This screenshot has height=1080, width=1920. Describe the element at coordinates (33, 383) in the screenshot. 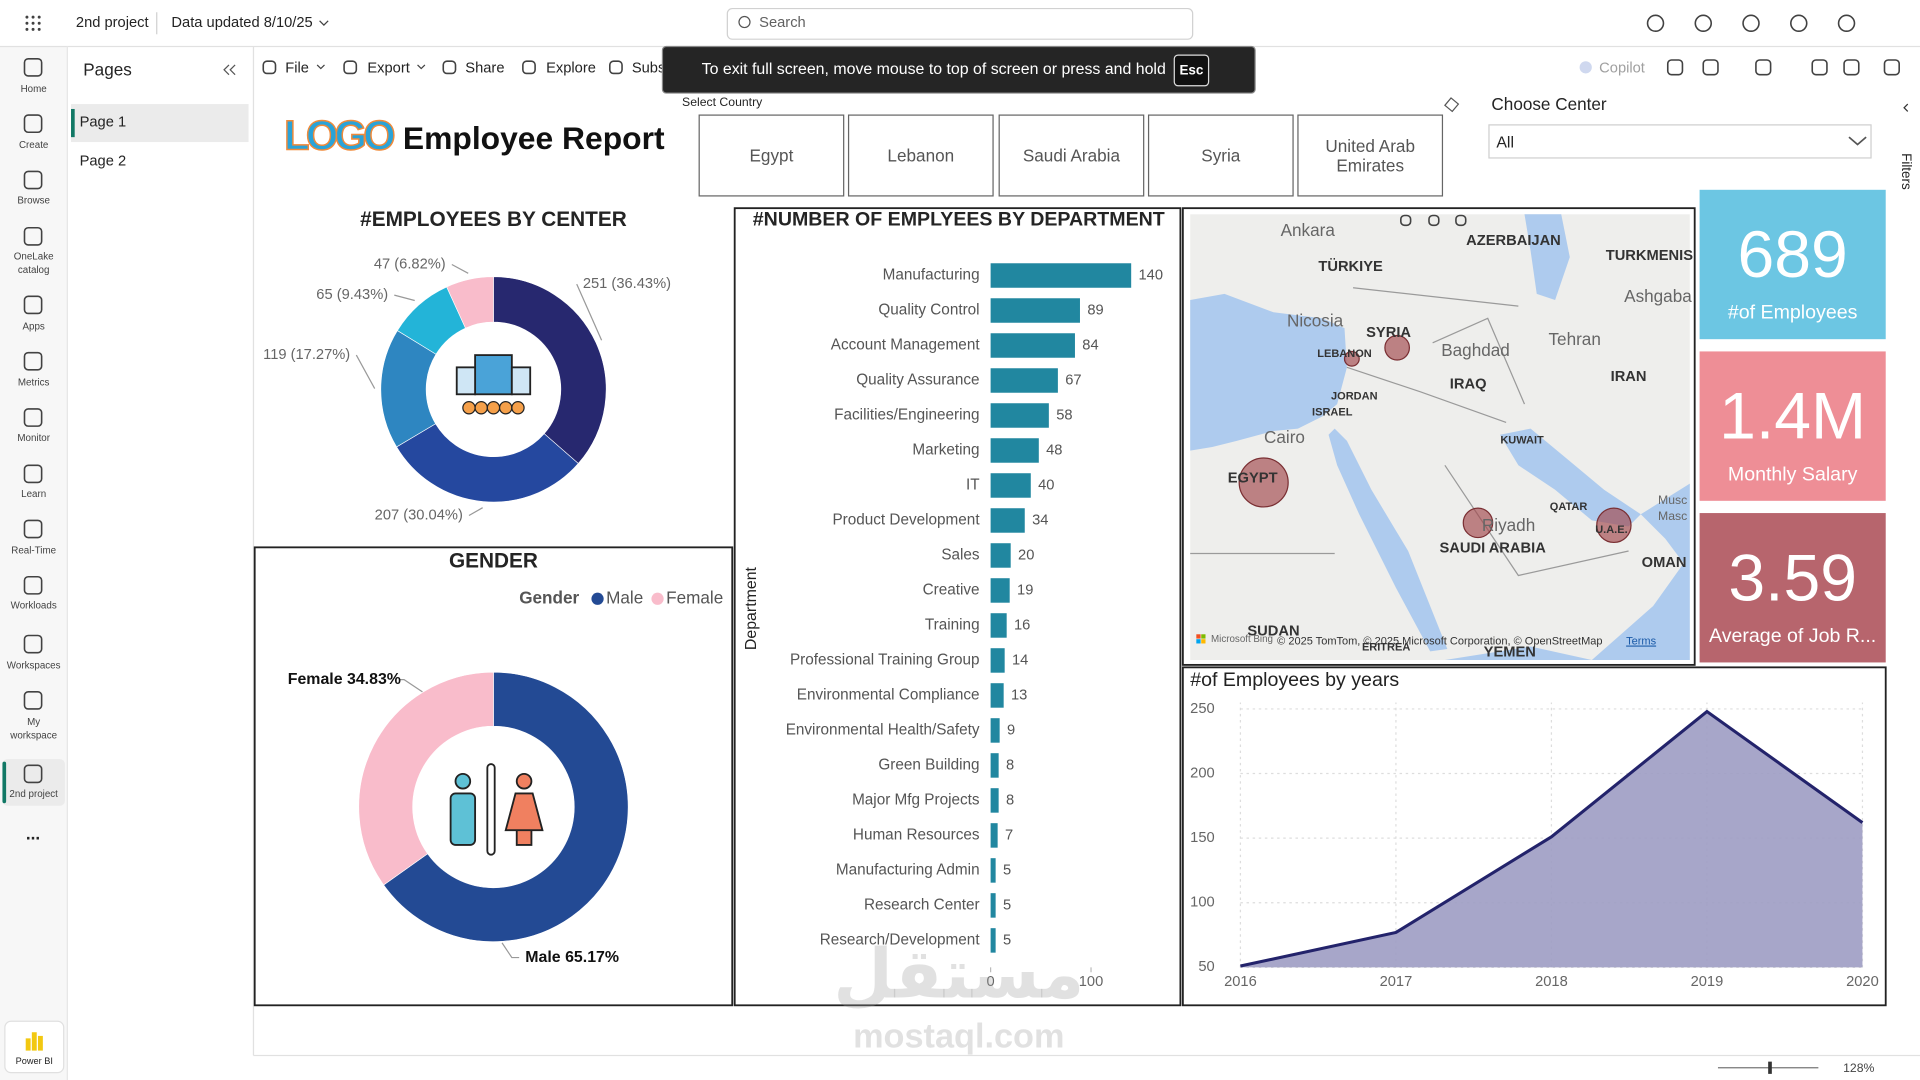

I see `nav-label: Metrics` at that location.